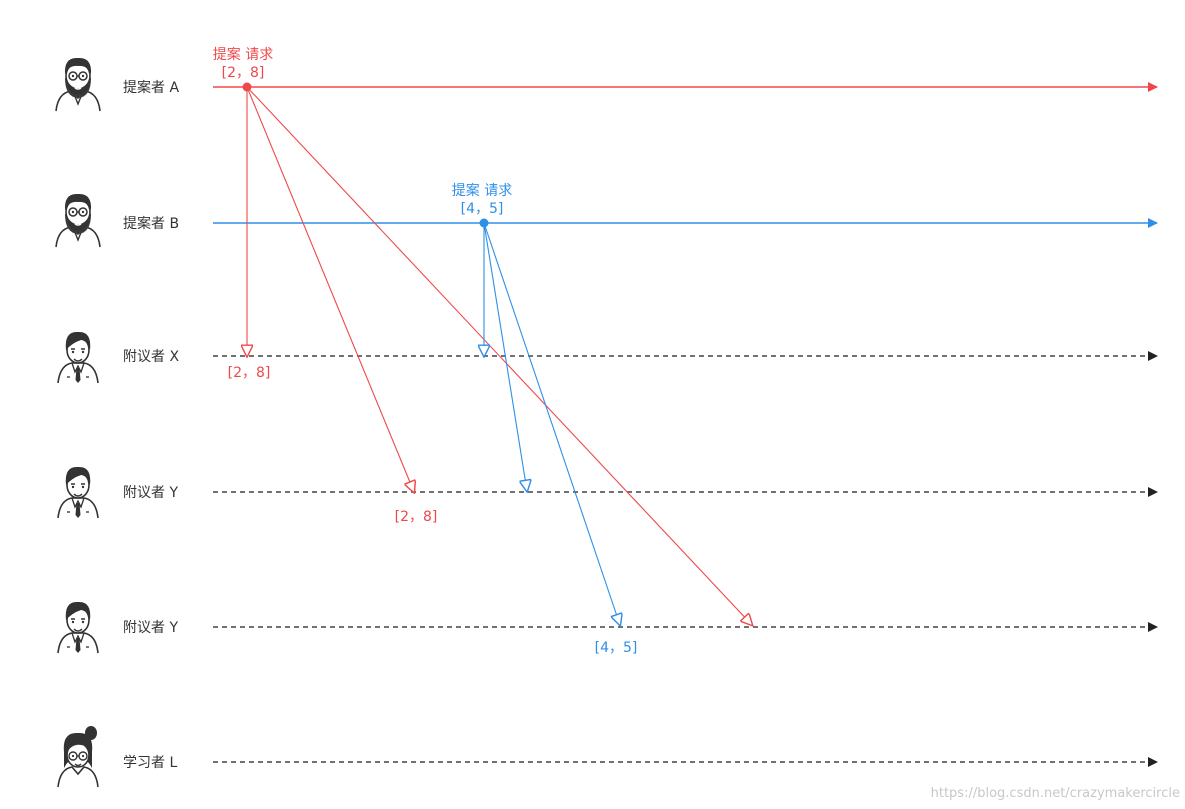 The image size is (1185, 809). Describe the element at coordinates (484, 223) in the screenshot. I see `request-point-b` at that location.